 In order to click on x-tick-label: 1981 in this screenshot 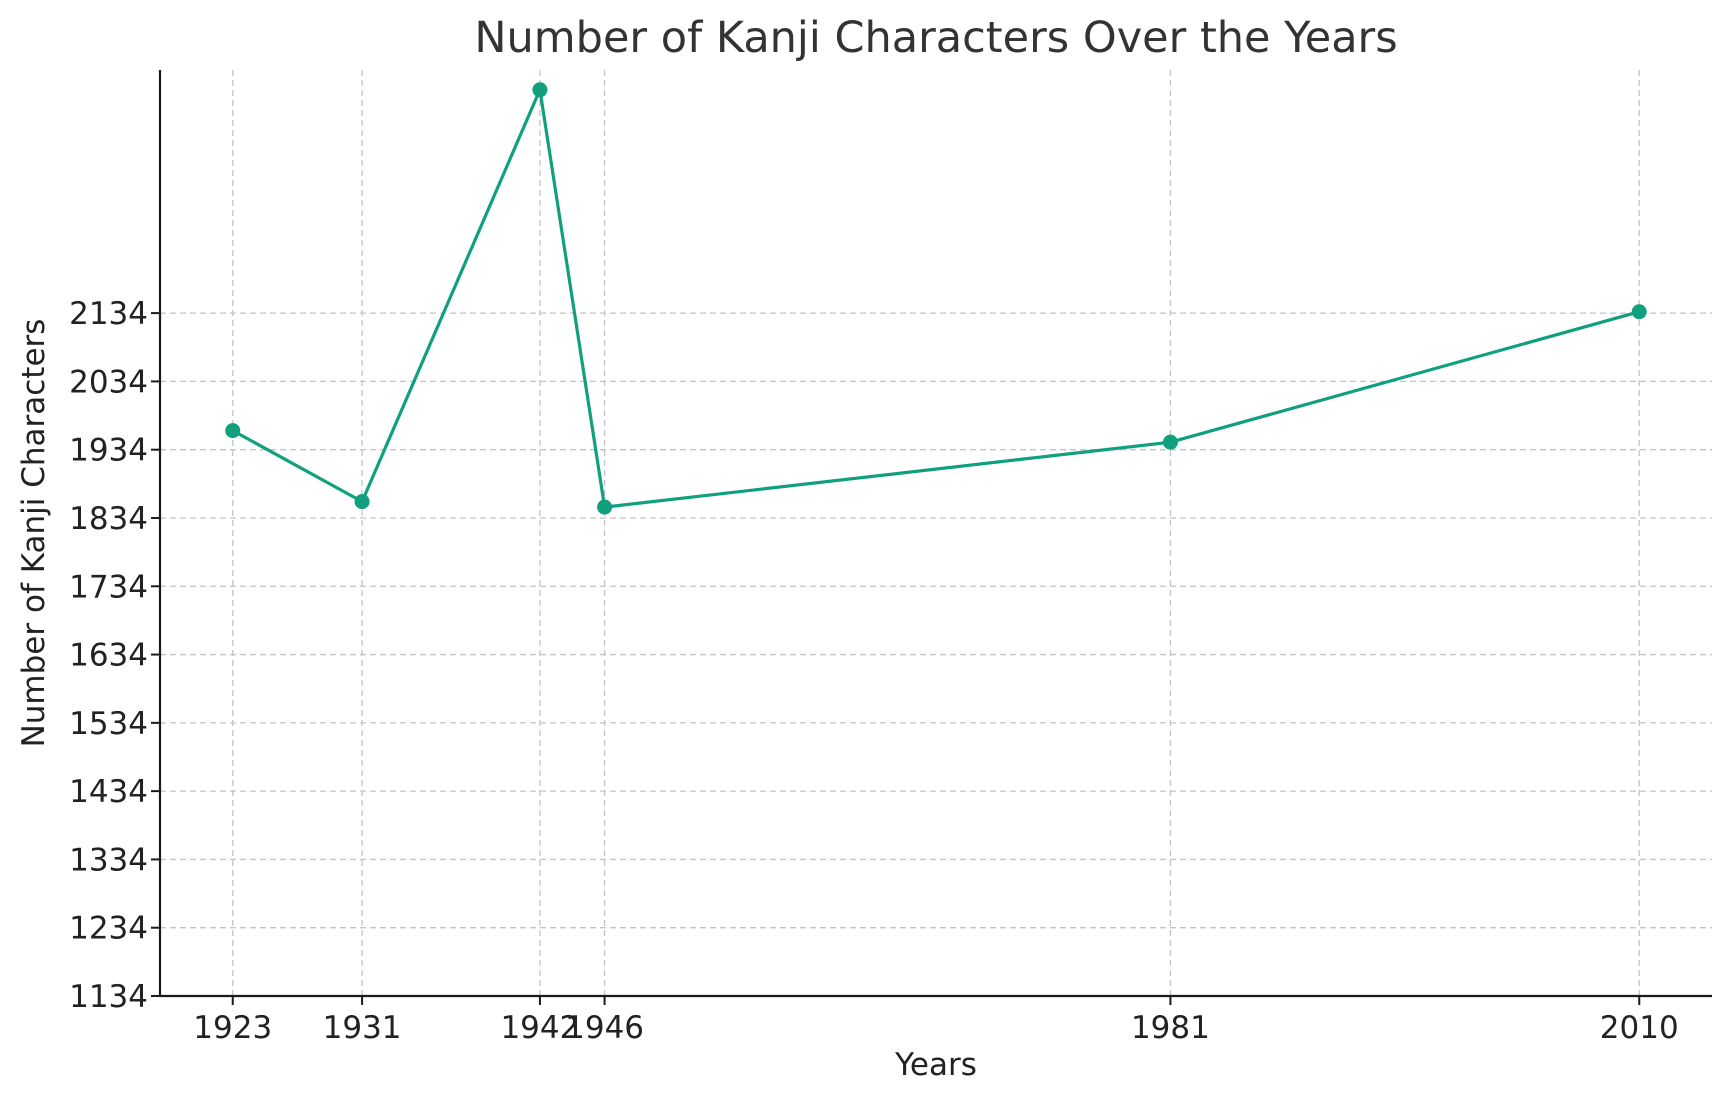, I will do `click(1170, 1028)`.